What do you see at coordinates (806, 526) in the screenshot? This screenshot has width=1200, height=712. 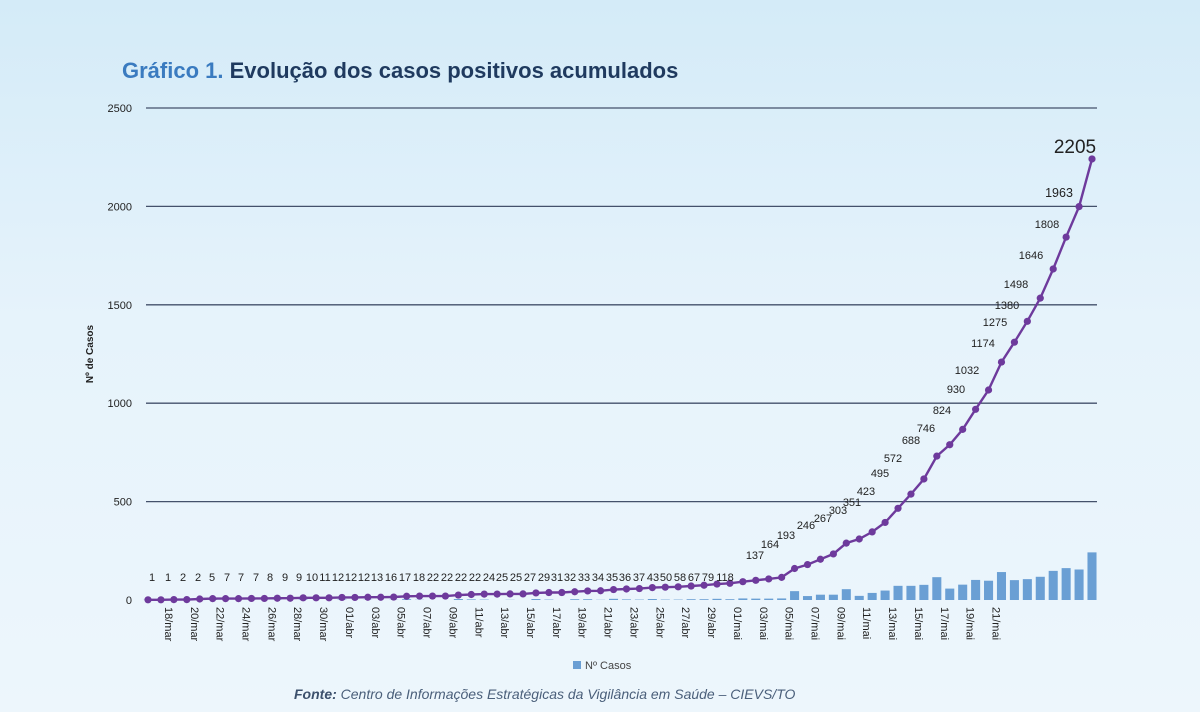 I see `data-label: 246` at bounding box center [806, 526].